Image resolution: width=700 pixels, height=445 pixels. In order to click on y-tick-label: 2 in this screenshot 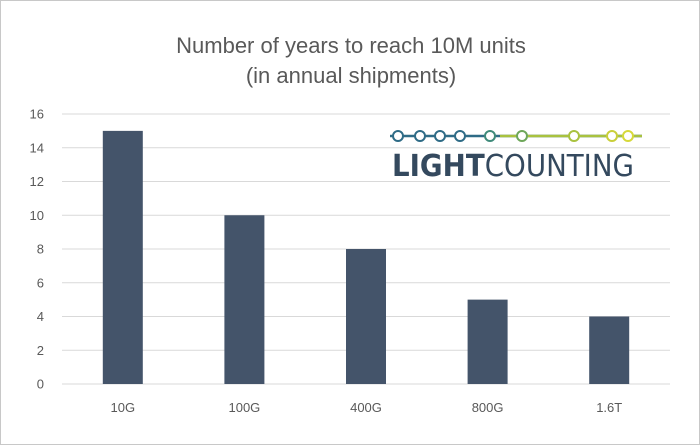, I will do `click(40, 350)`.